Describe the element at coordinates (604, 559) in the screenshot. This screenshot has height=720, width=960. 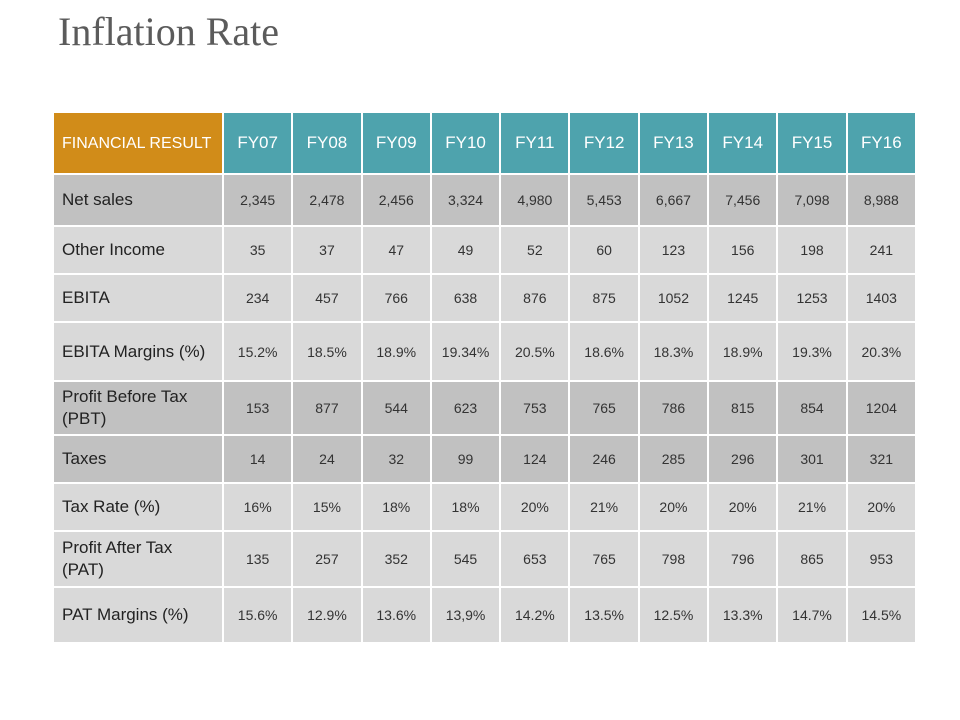
I see `table-cell: 765` at that location.